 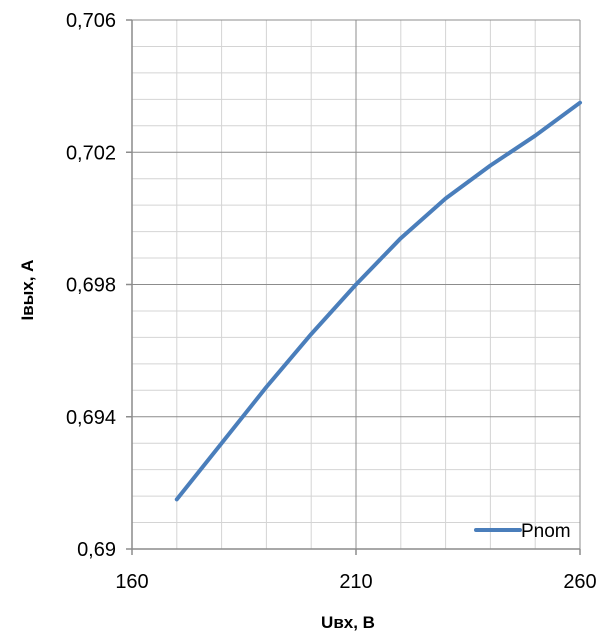 What do you see at coordinates (131, 582) in the screenshot?
I see `x-tick-label: 160` at bounding box center [131, 582].